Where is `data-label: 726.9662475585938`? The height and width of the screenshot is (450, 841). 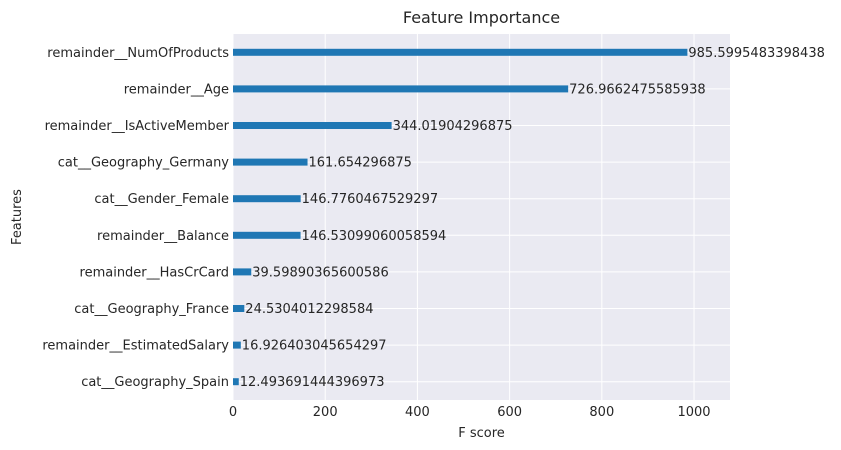
data-label: 726.9662475585938 is located at coordinates (637, 89).